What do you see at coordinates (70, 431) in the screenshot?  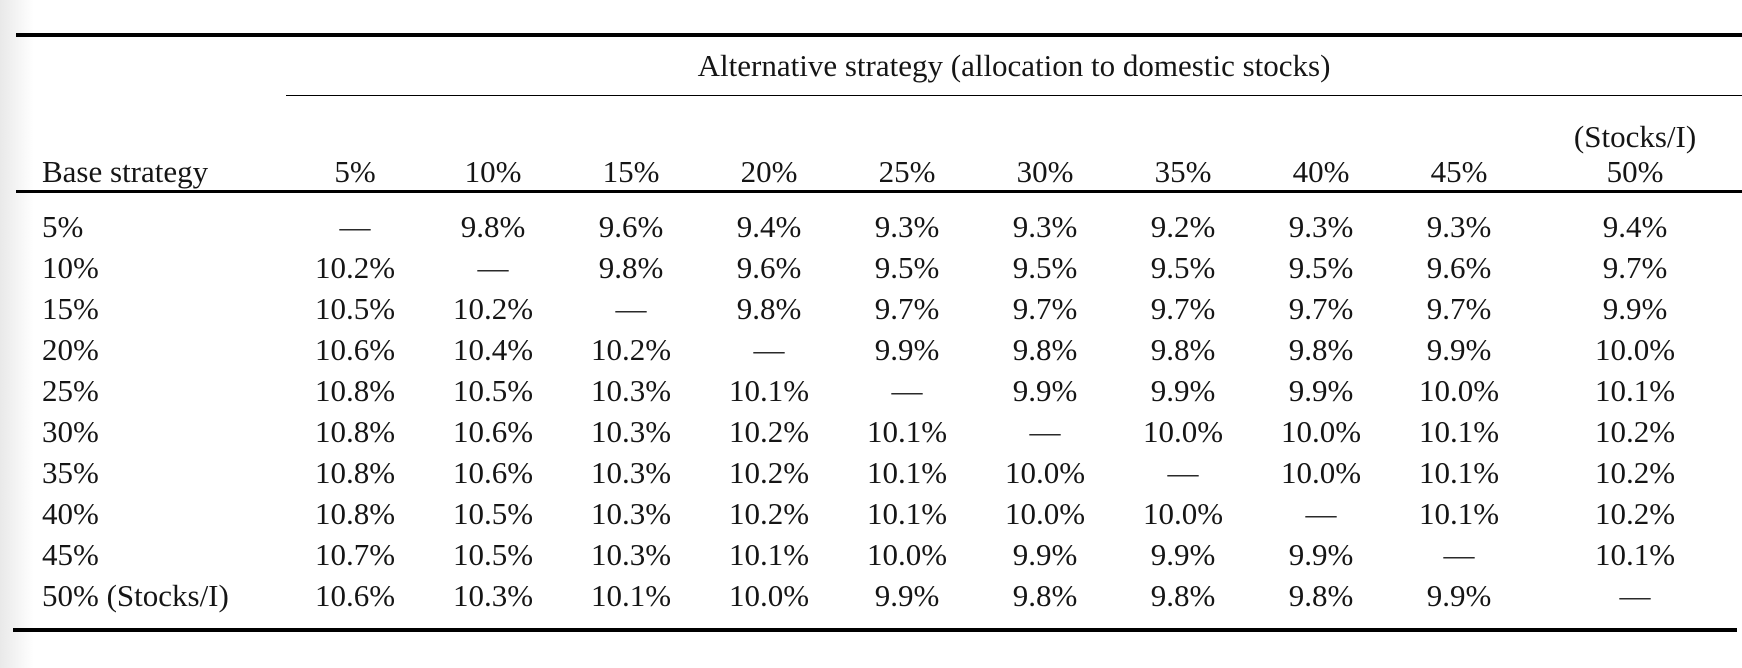 I see `row-label: 30%` at bounding box center [70, 431].